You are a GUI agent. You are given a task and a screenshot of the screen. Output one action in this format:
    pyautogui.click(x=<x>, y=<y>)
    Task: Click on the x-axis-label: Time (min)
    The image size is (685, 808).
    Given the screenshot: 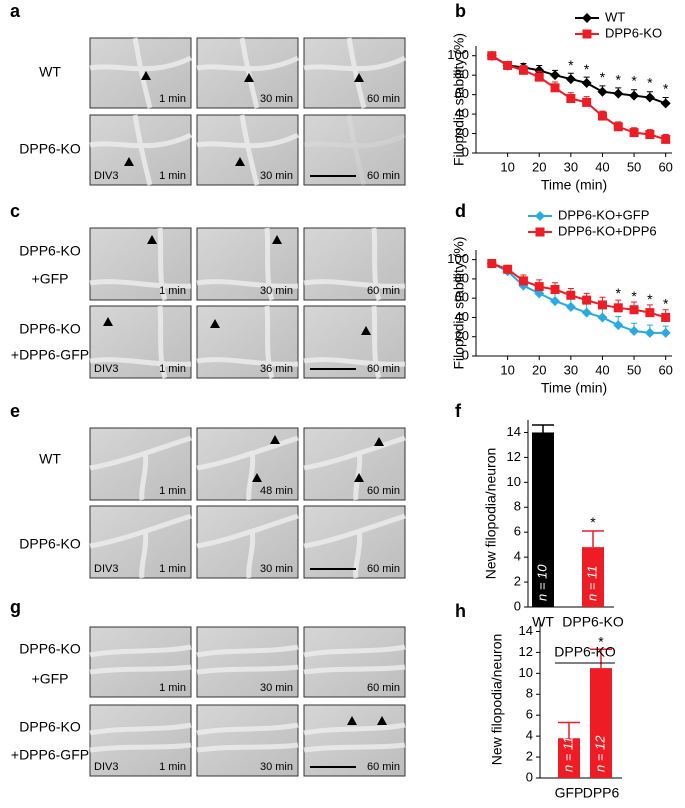 What is the action you would take?
    pyautogui.click(x=574, y=185)
    